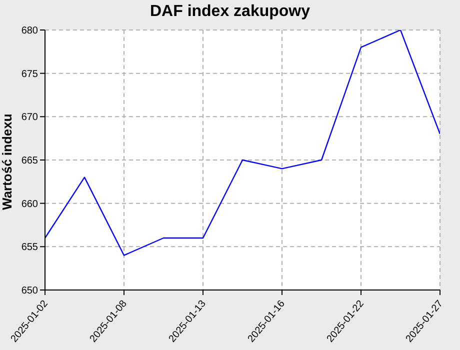 This screenshot has width=460, height=350. I want to click on y-tick-label: 675, so click(29, 74).